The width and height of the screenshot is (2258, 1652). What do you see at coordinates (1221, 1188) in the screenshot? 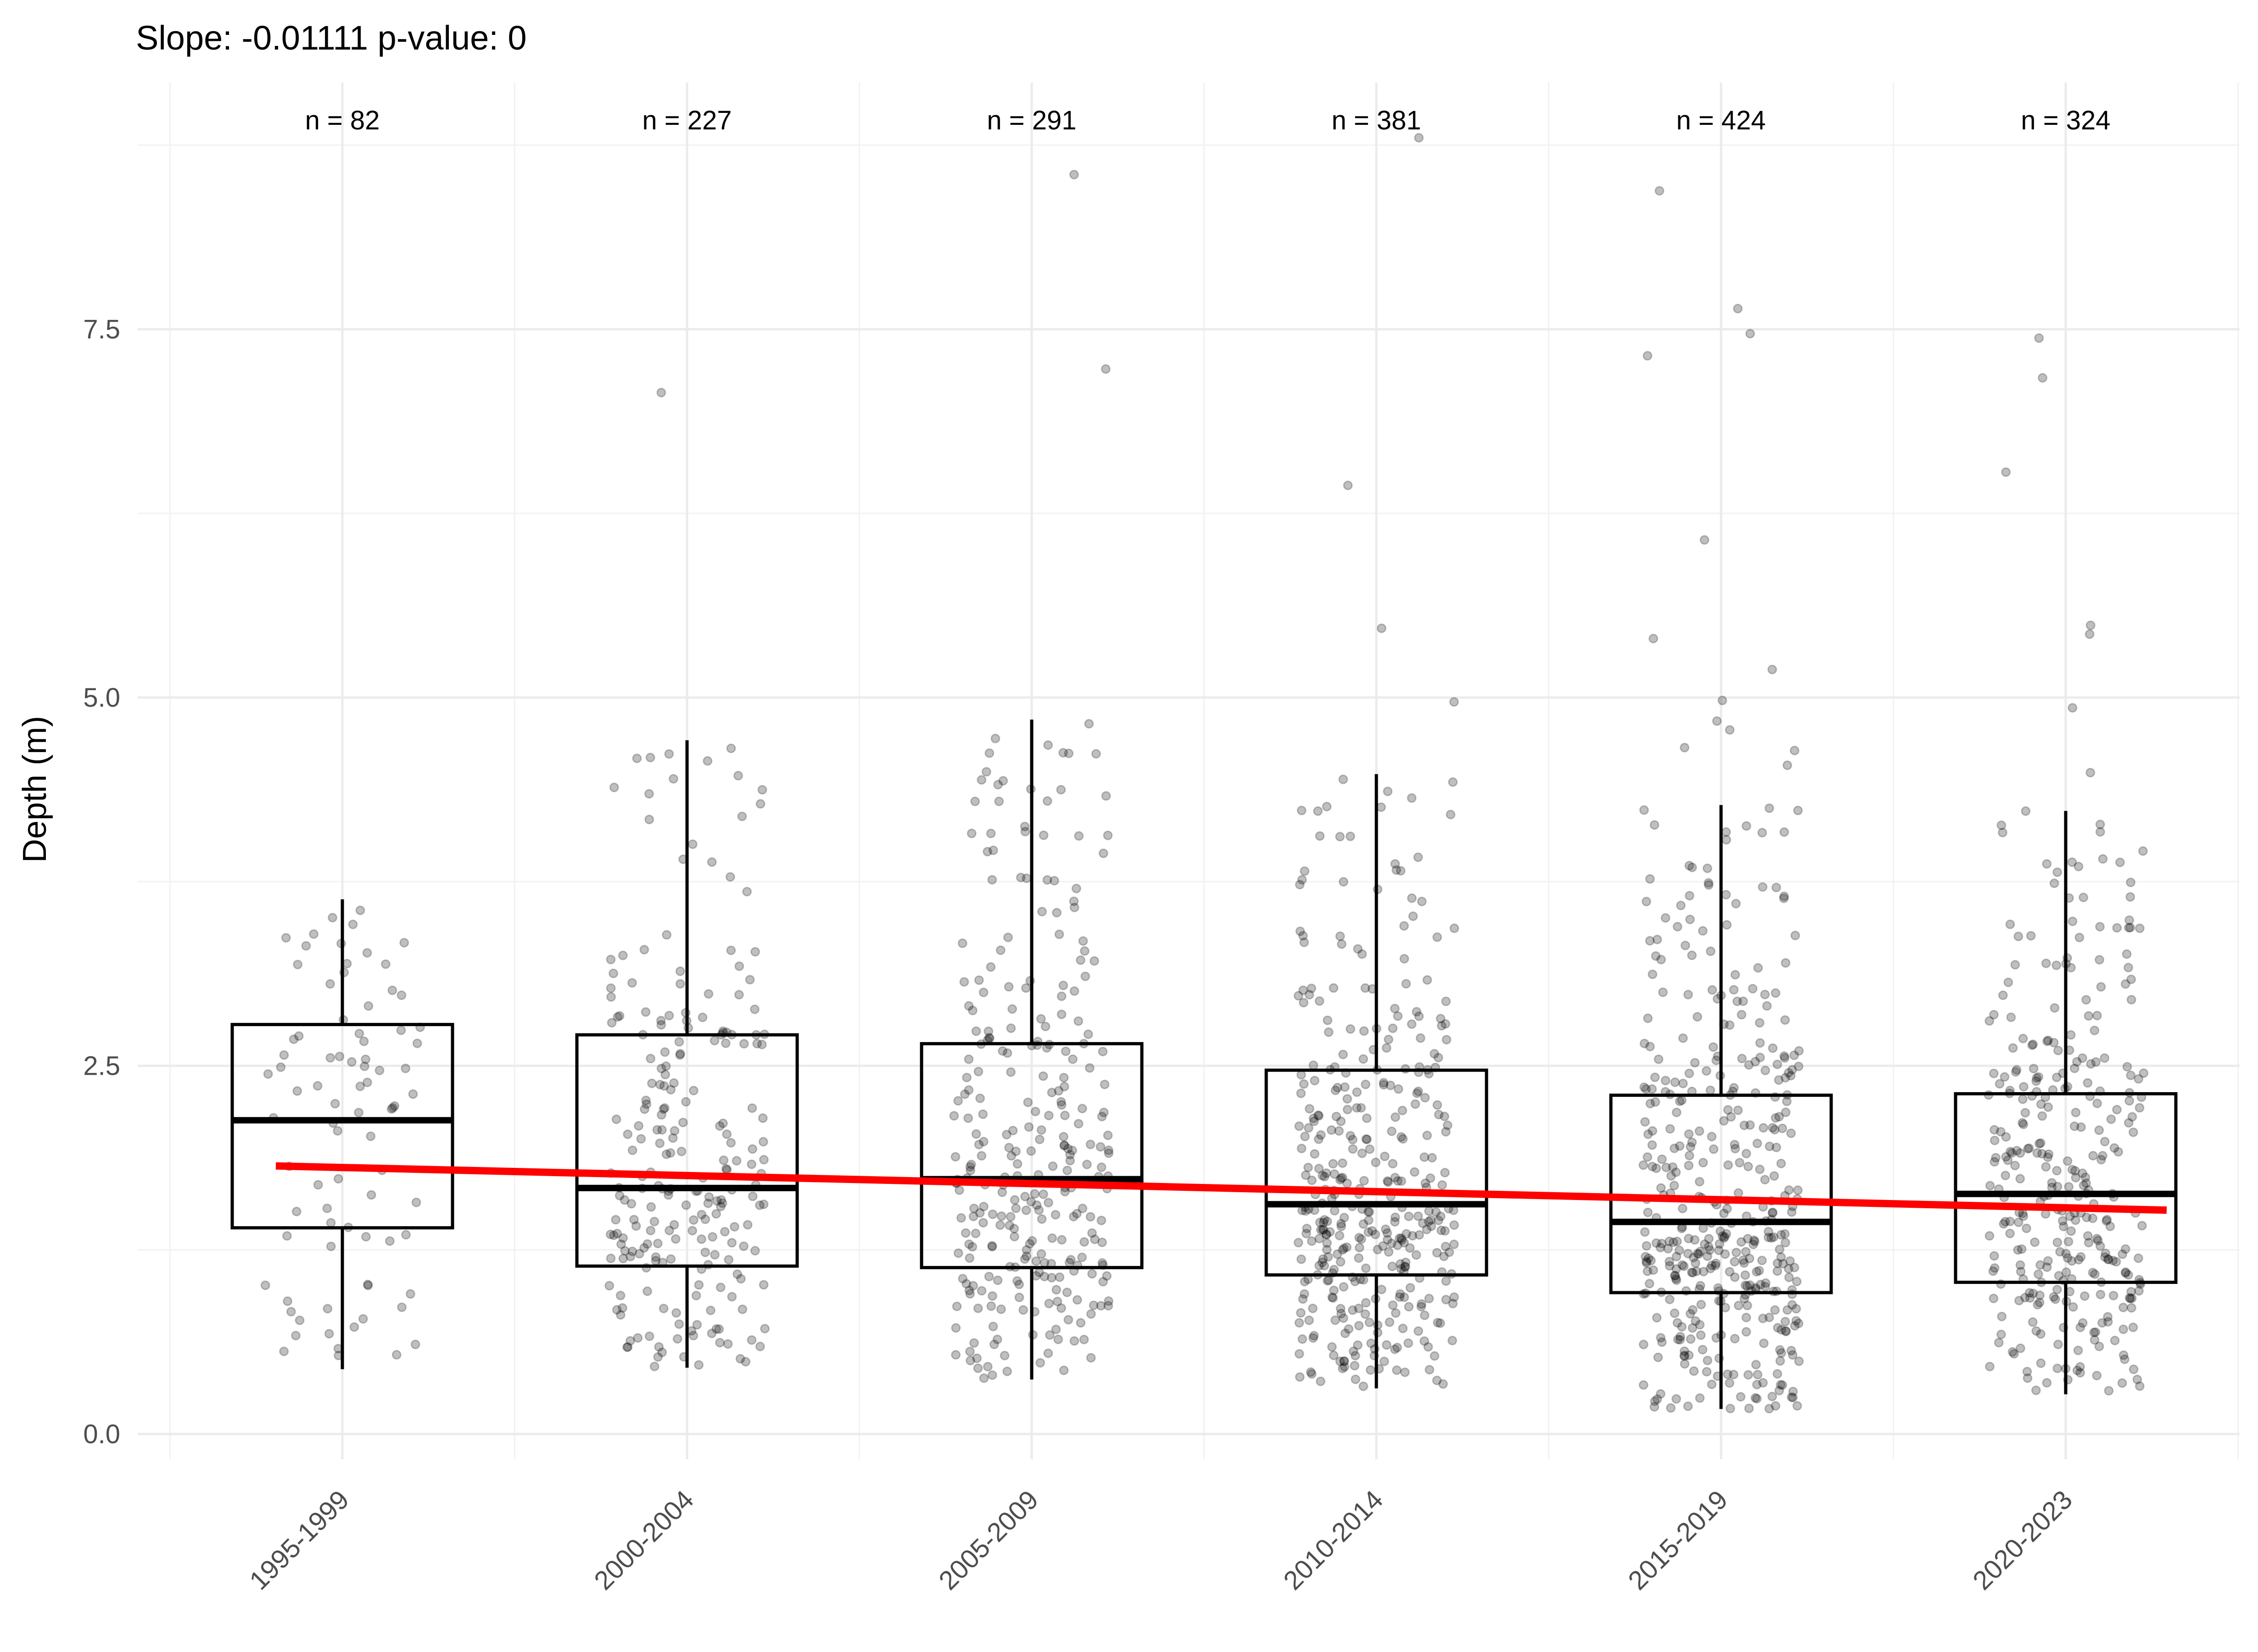
I see `trend-line` at bounding box center [1221, 1188].